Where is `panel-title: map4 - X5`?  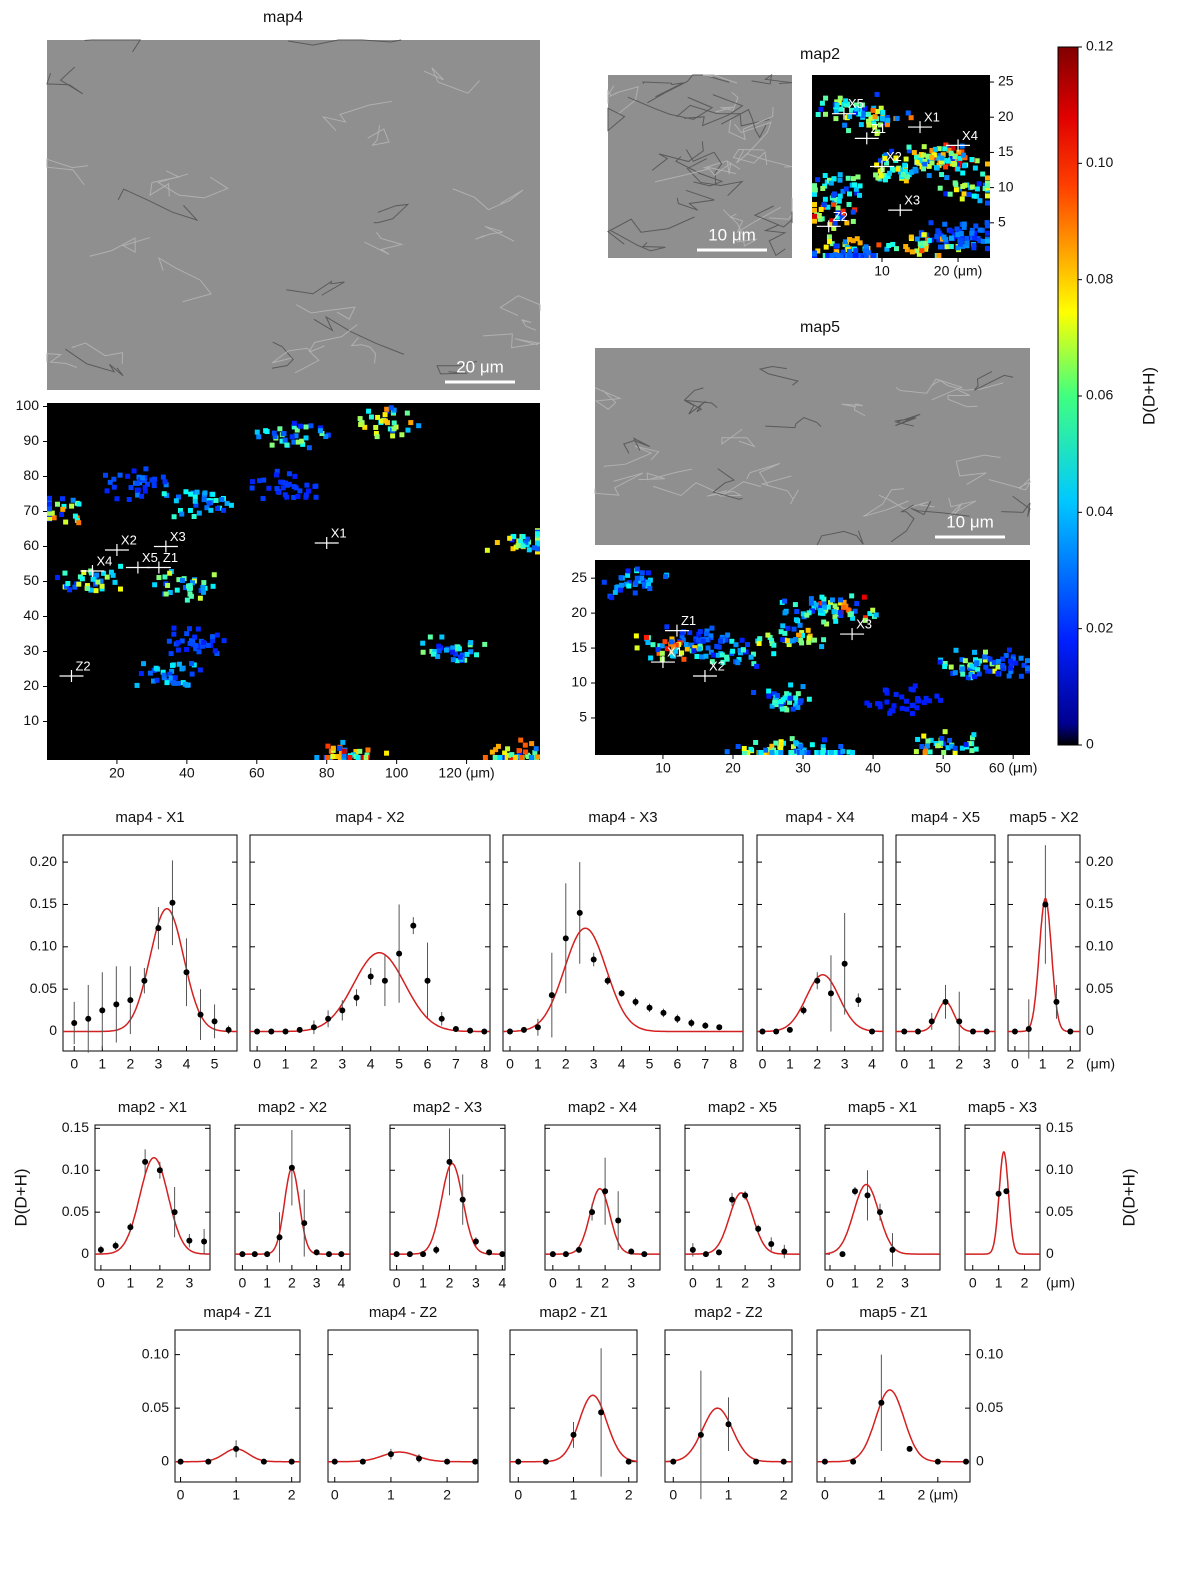
panel-title: map4 - X5 is located at coordinates (945, 817).